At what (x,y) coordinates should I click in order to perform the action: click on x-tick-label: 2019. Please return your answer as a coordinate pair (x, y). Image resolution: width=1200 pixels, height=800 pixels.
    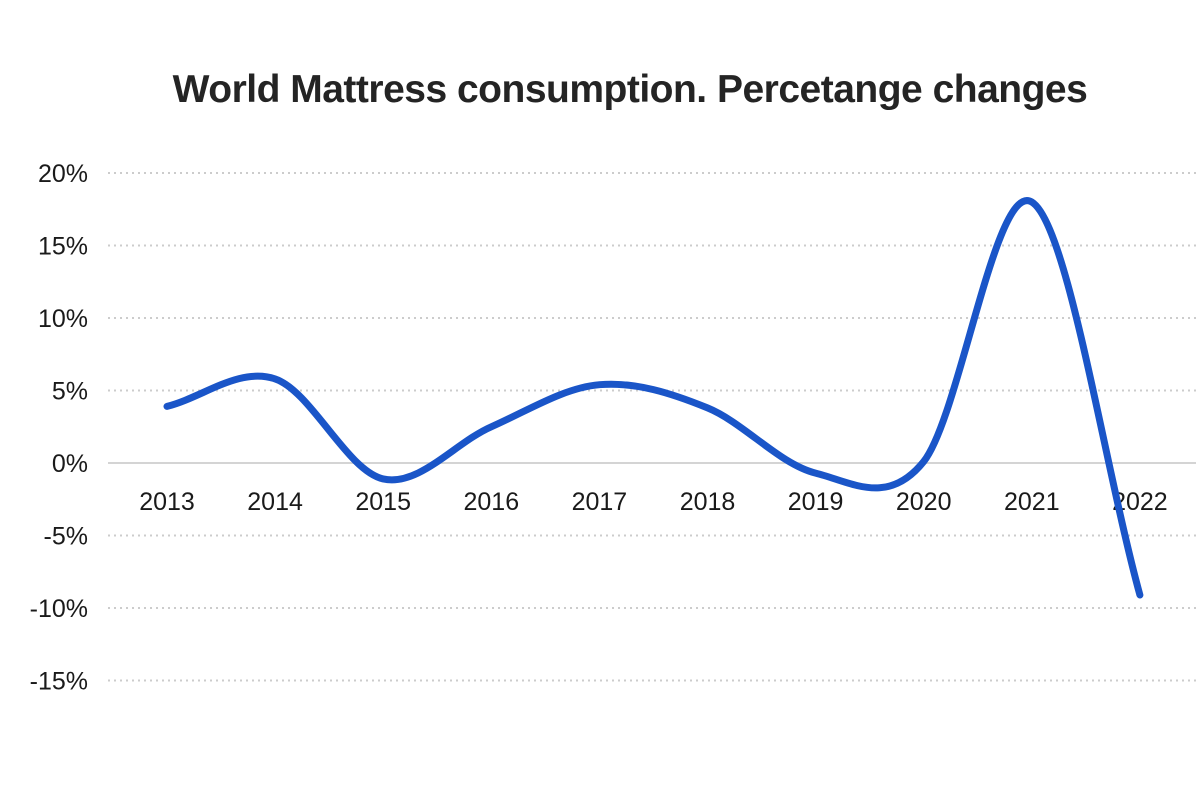
    Looking at the image, I should click on (816, 502).